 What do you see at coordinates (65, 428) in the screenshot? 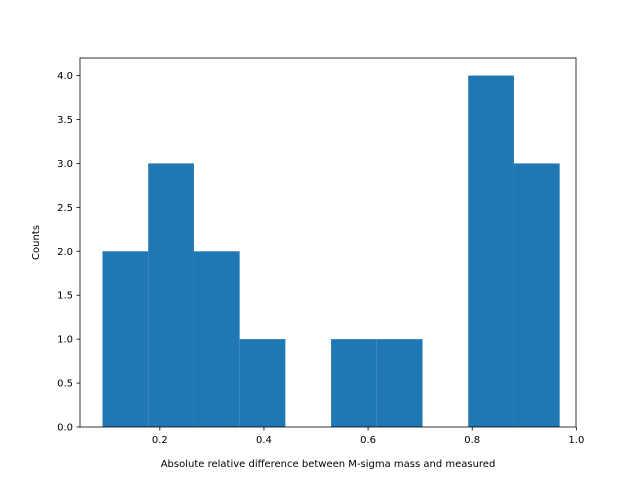
I see `y-tick-label: 0.0` at bounding box center [65, 428].